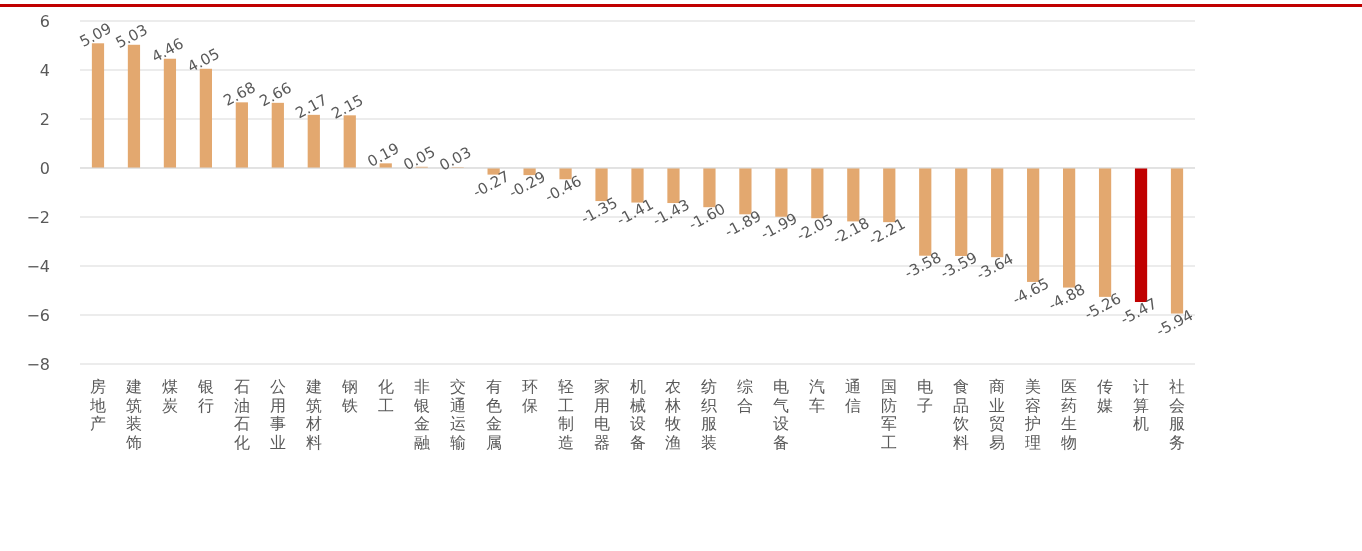 The image size is (1362, 551). I want to click on y-tick-label: 4, so click(44, 70).